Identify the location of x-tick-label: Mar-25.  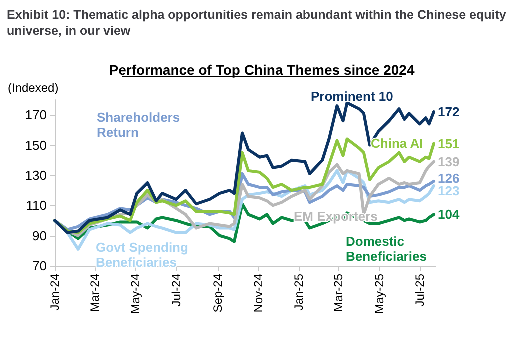
(339, 293).